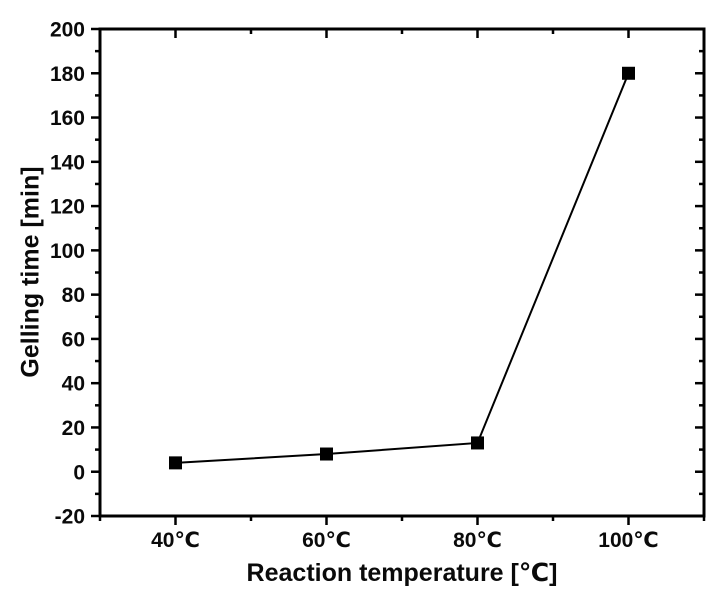  I want to click on x-axis-title: Reaction temperature [℃], so click(402, 573).